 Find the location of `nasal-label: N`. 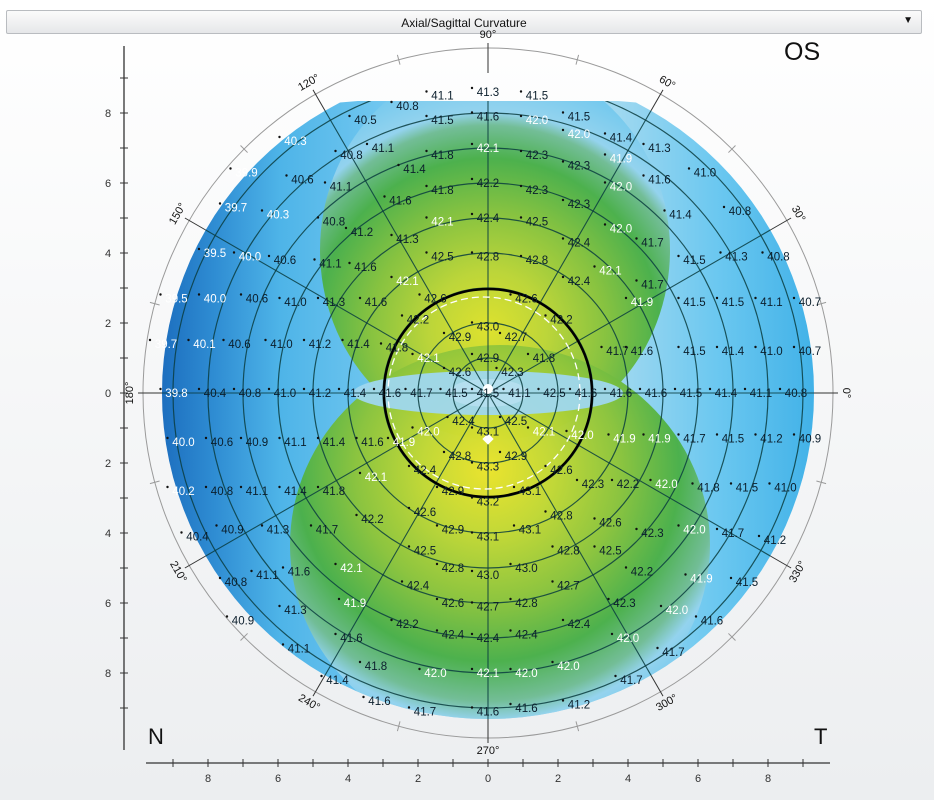

nasal-label: N is located at coordinates (156, 736).